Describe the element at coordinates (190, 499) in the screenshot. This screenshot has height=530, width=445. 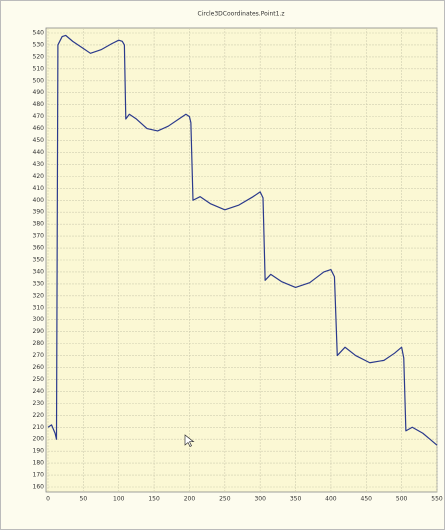
I see `x-tick-label: 200` at that location.